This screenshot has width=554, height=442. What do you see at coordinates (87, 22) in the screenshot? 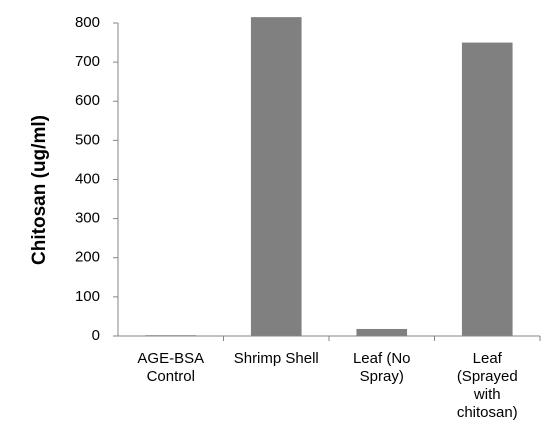
I see `y-tick-label: 800` at bounding box center [87, 22].